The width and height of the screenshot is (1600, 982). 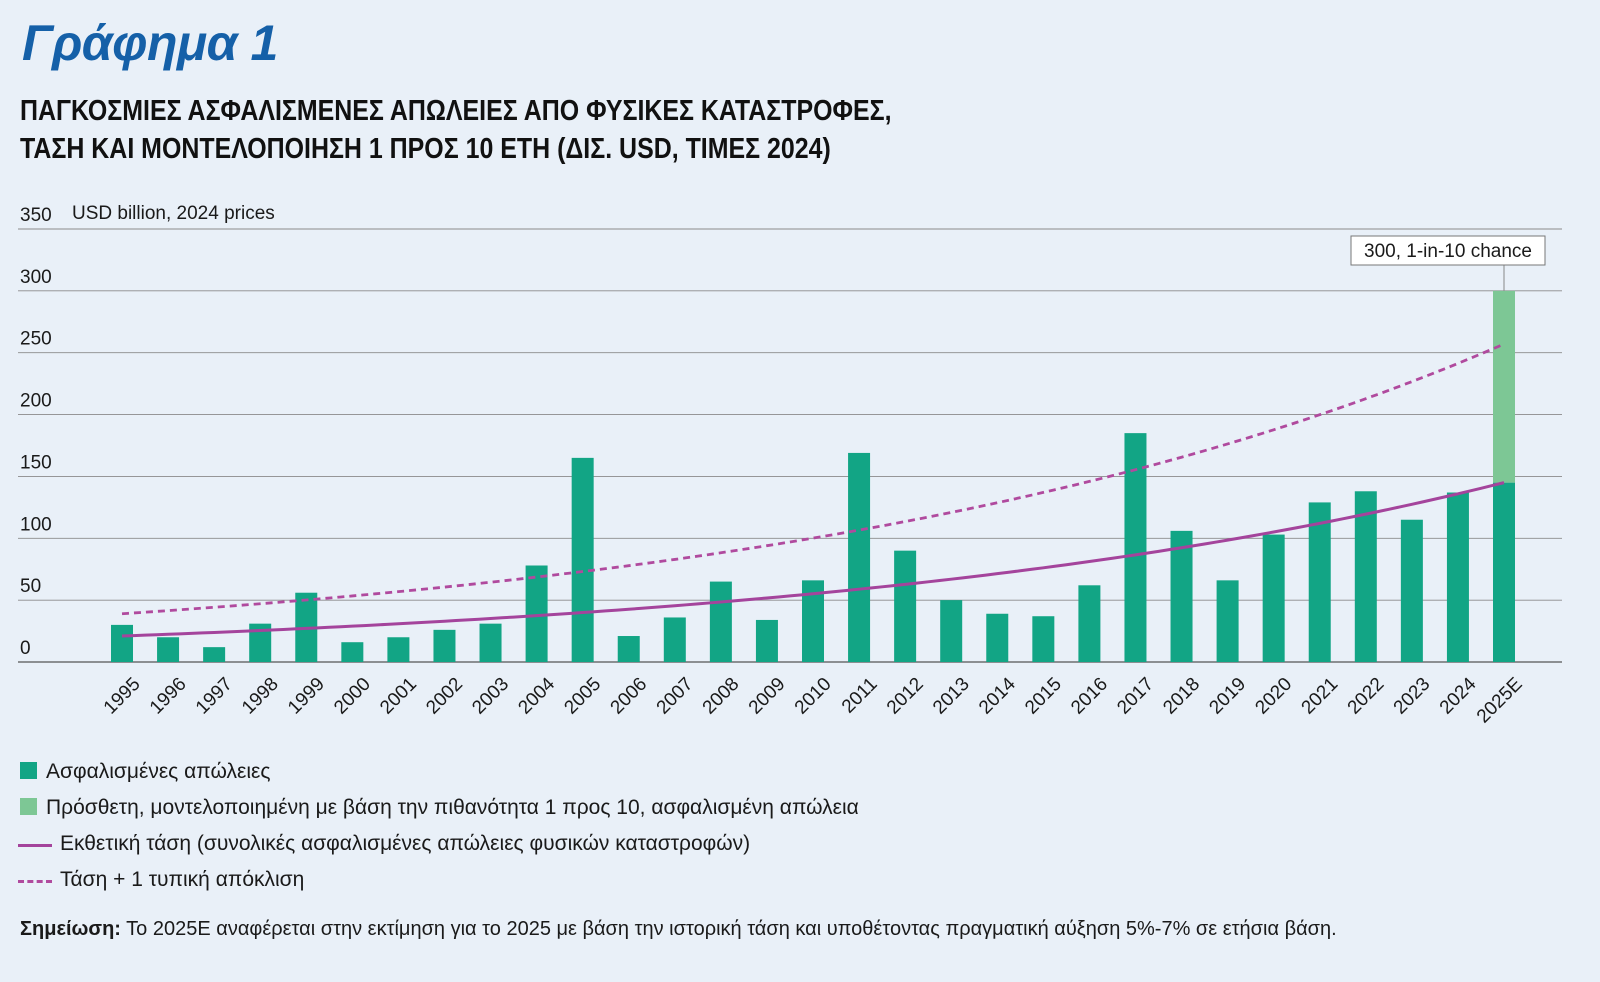 I want to click on x-tick-label: 2010, so click(x=813, y=696).